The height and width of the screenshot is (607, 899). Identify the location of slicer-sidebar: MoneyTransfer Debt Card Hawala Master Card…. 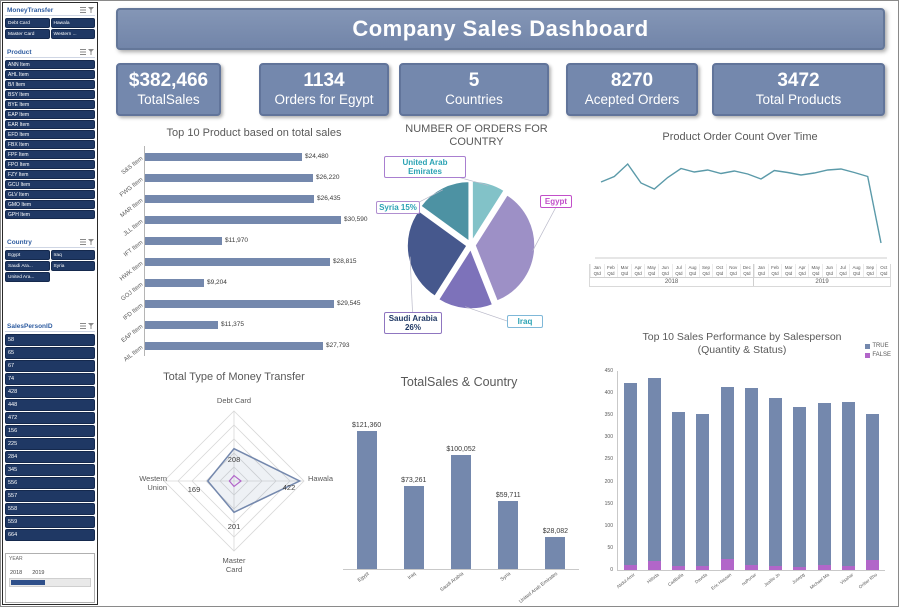
(50, 303).